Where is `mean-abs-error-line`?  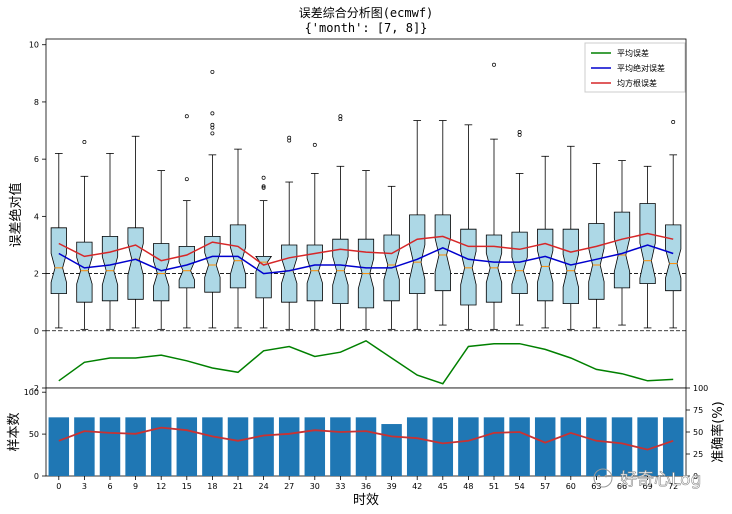
mean-abs-error-line is located at coordinates (366, 259).